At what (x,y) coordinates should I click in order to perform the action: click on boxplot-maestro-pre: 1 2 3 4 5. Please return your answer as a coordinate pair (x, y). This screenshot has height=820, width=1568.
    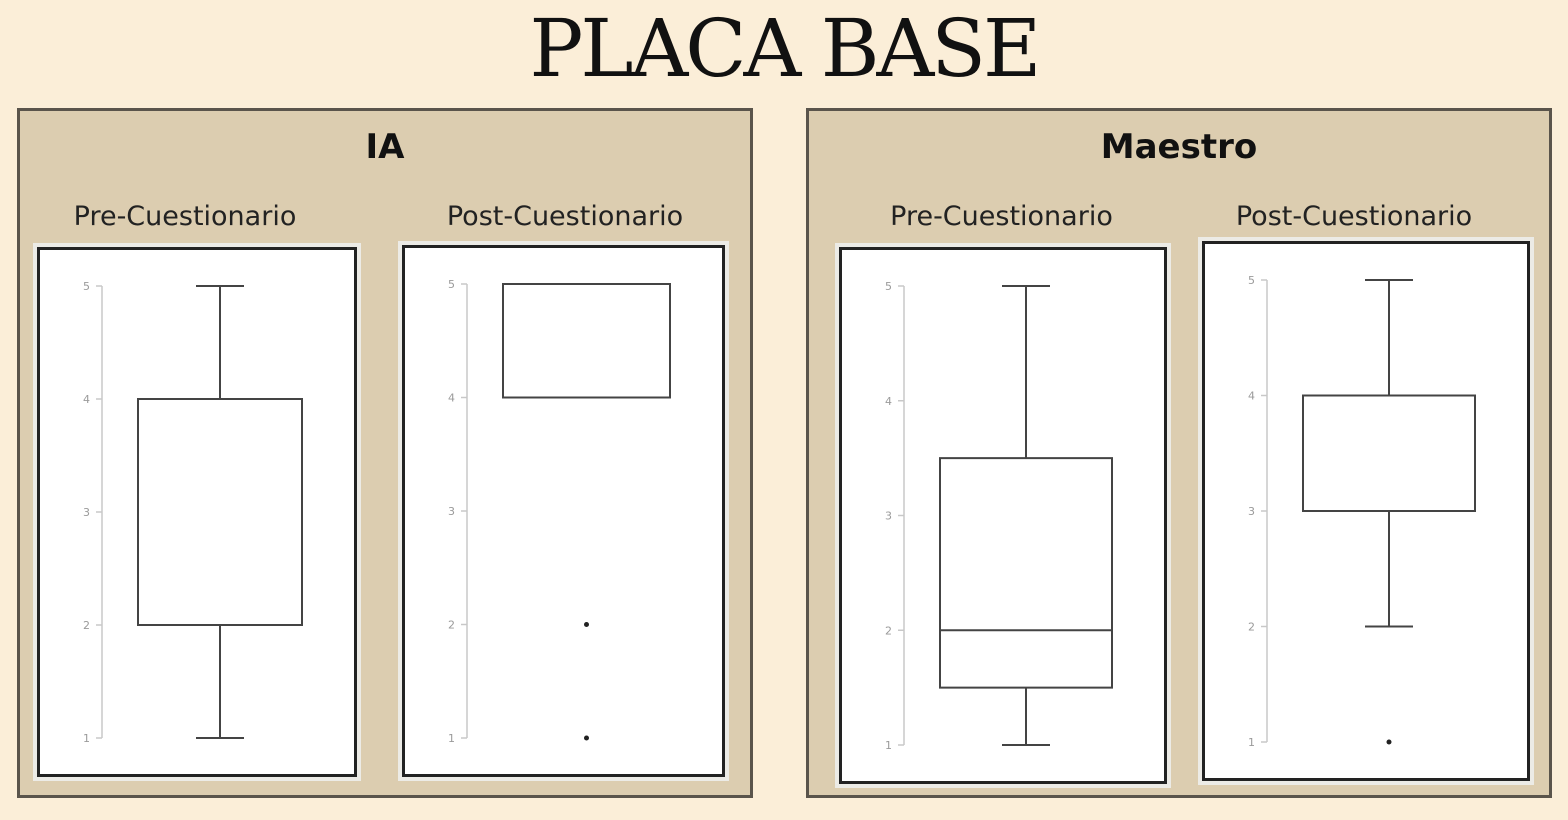
    Looking at the image, I should click on (1003, 515).